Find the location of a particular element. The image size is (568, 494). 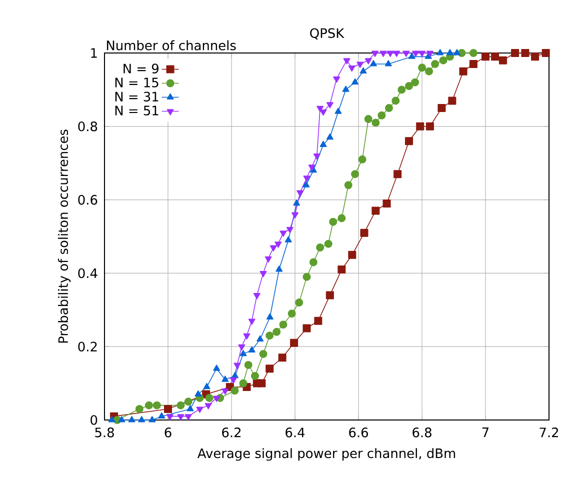

chart-title: QPSK is located at coordinates (327, 34).